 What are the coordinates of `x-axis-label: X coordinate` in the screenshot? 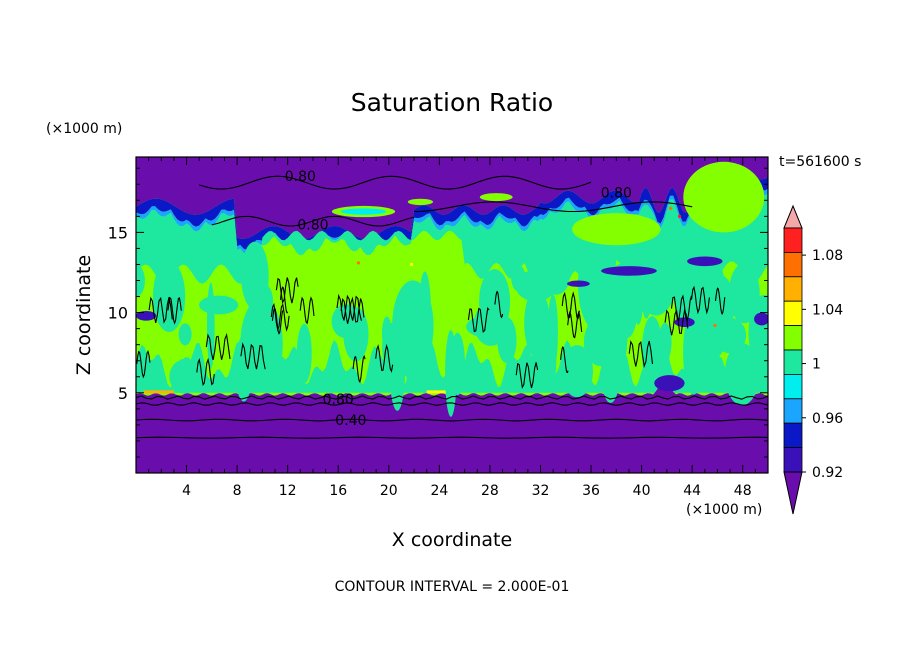 It's located at (452, 540).